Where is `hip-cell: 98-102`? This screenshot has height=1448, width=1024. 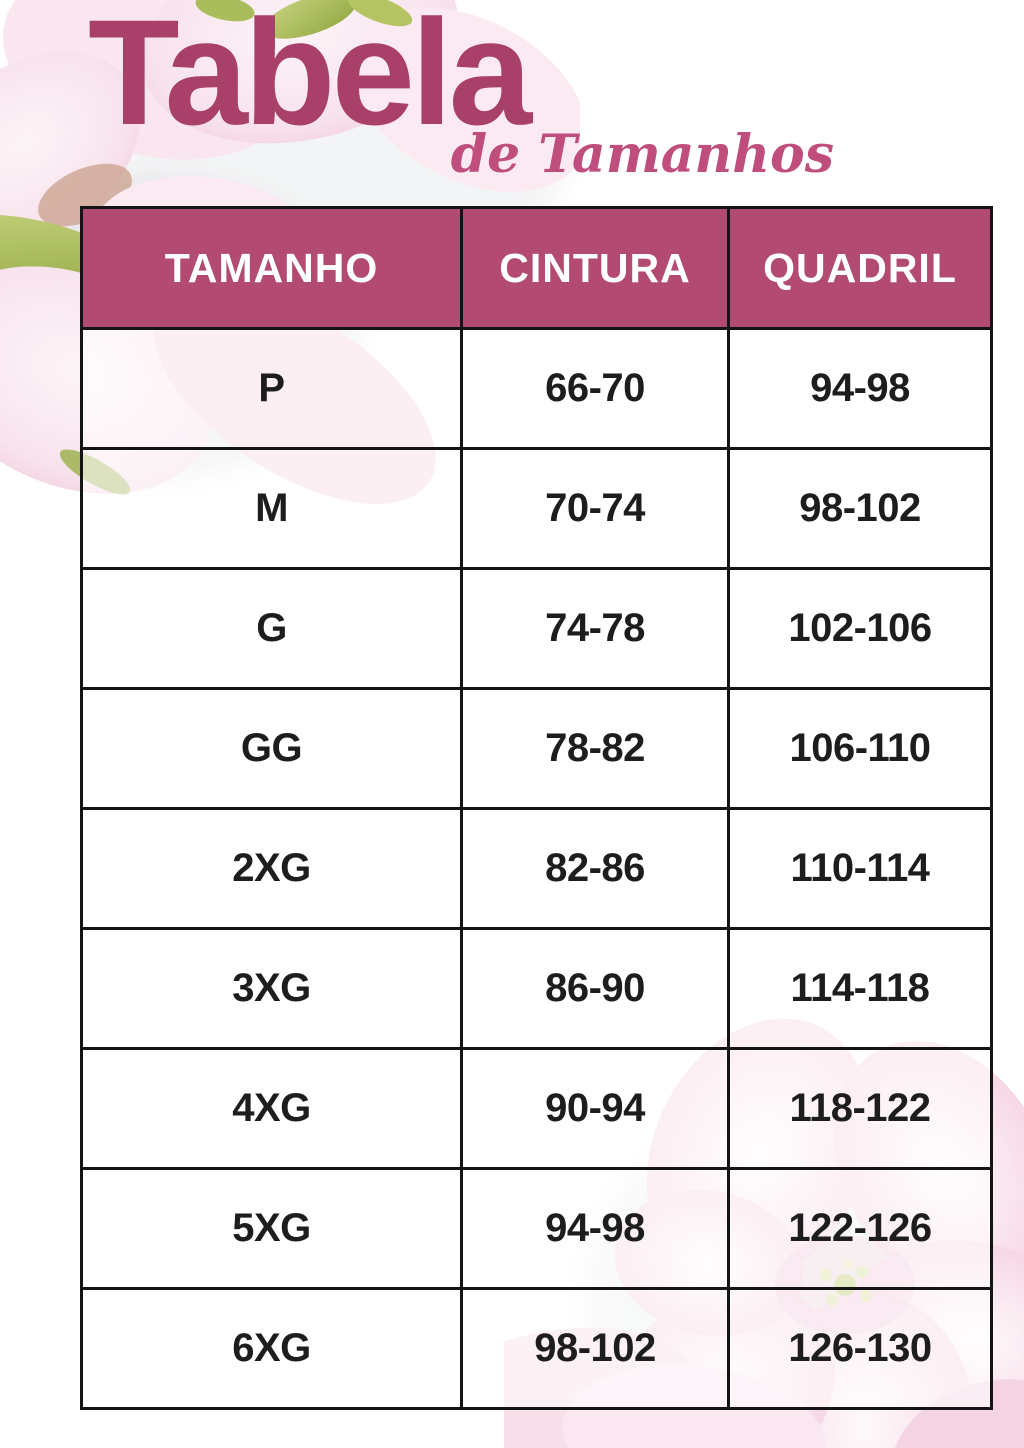 hip-cell: 98-102 is located at coordinates (860, 508).